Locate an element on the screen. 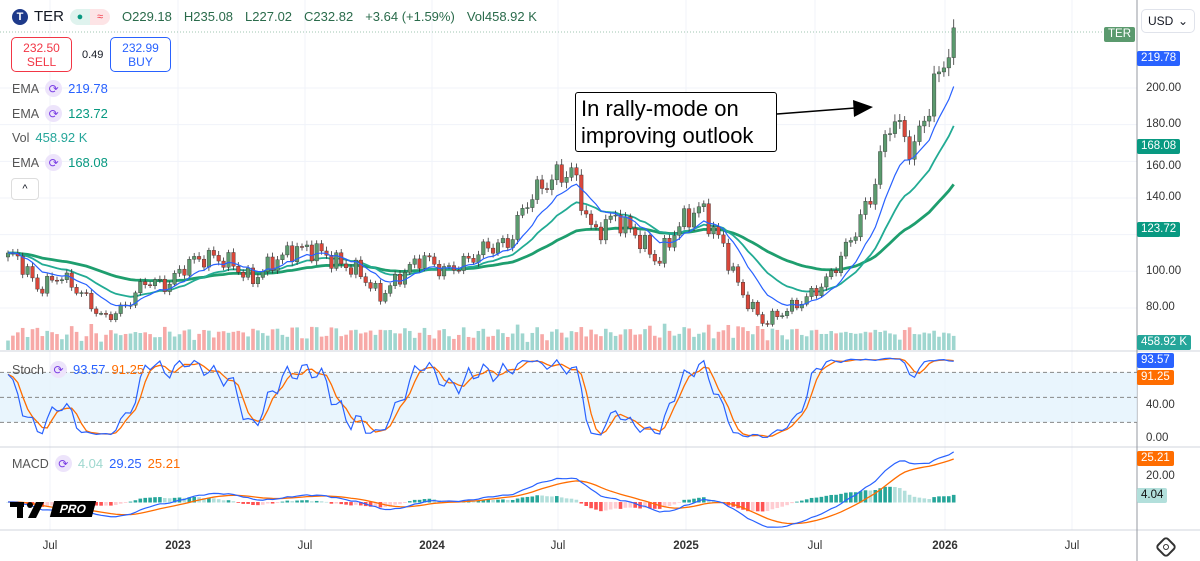  ema-legend-3: EMA ⟳ 168.08 is located at coordinates (60, 162).